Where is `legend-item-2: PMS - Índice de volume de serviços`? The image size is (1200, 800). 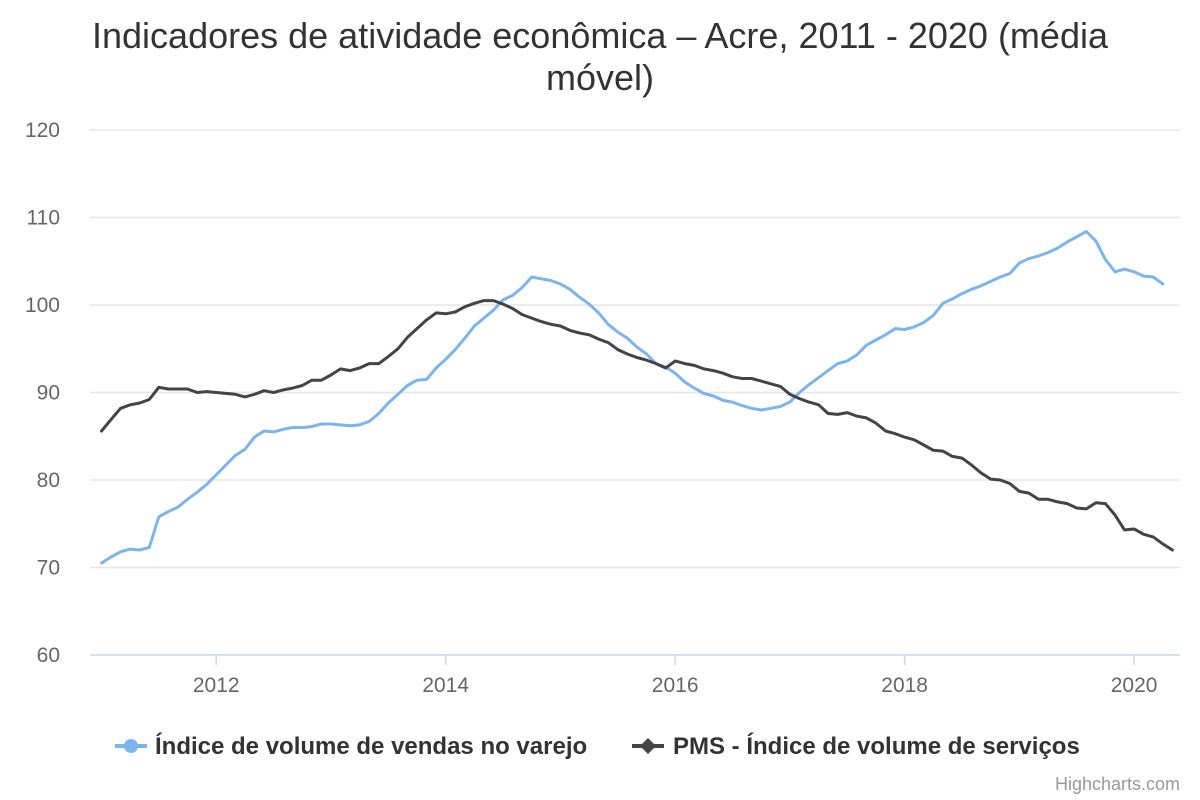 legend-item-2: PMS - Índice de volume de serviços is located at coordinates (856, 746).